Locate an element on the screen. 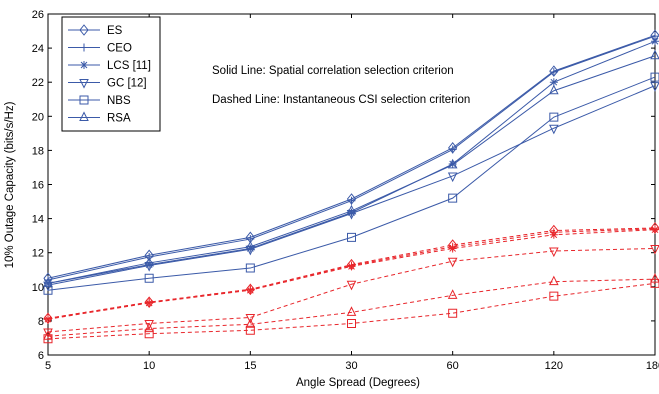 The height and width of the screenshot is (394, 659). legend: ES CEO LCS [11] GC [12] NBS RSA is located at coordinates (111, 74).